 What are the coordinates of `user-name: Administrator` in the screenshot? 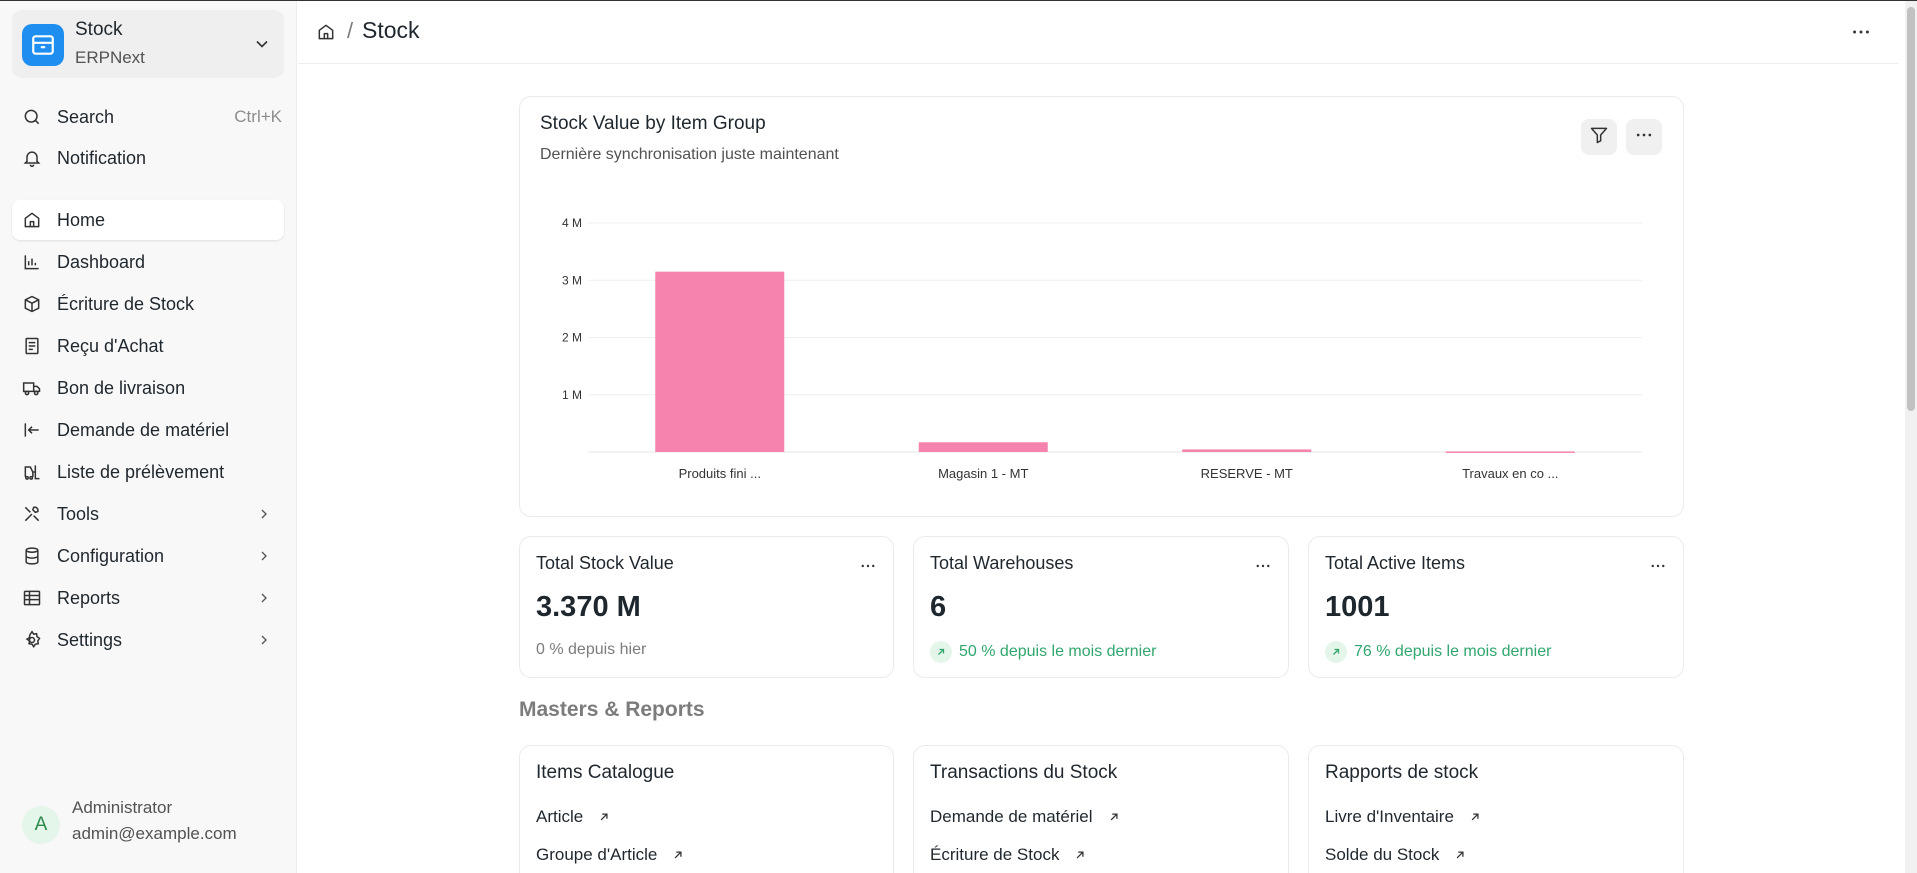 It's located at (122, 807).